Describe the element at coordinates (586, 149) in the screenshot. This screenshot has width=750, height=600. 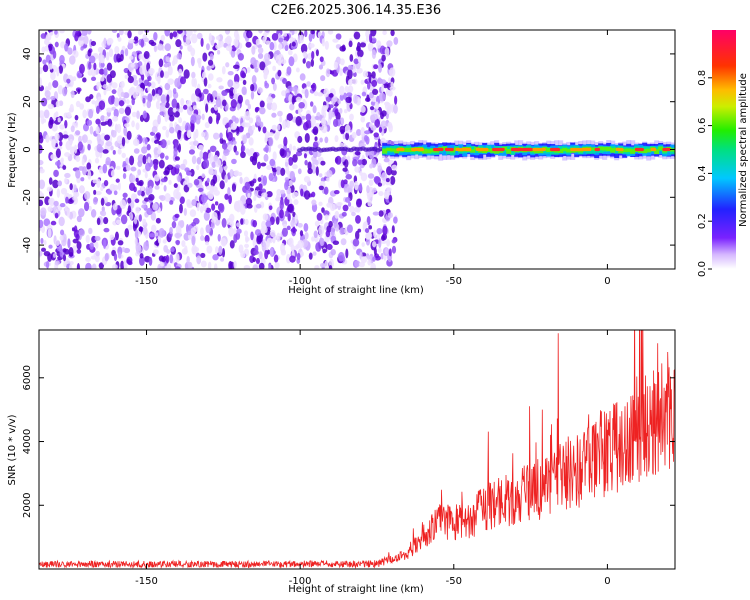
I see `heatmap-peak-cell` at that location.